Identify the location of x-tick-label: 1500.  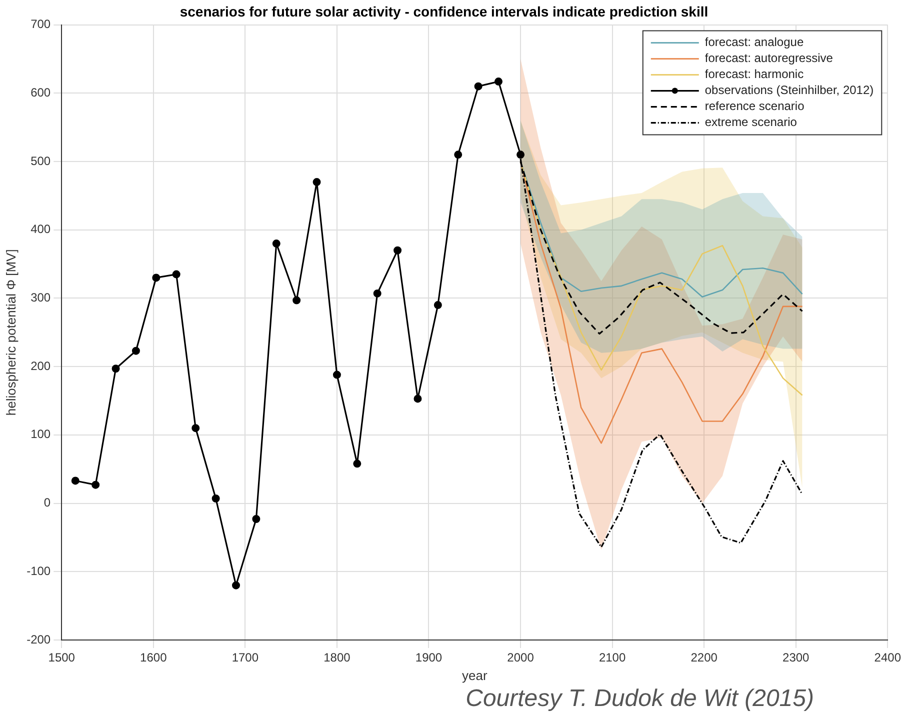
(62, 657).